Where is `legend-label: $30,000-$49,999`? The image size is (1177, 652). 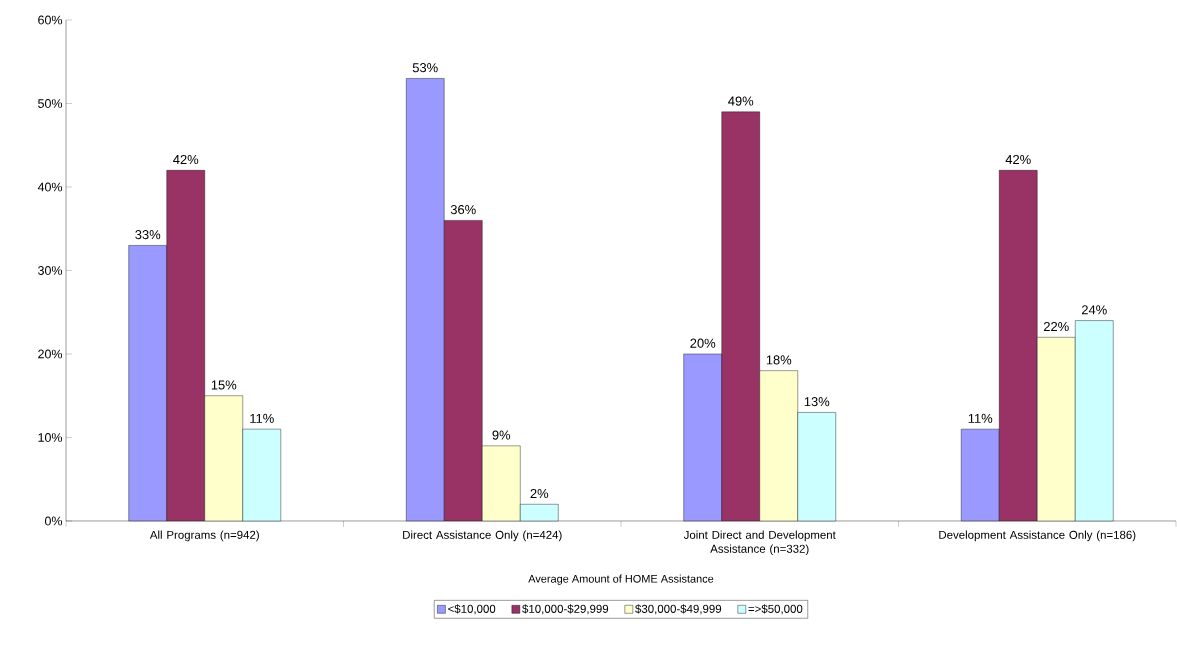
legend-label: $30,000-$49,999 is located at coordinates (678, 609).